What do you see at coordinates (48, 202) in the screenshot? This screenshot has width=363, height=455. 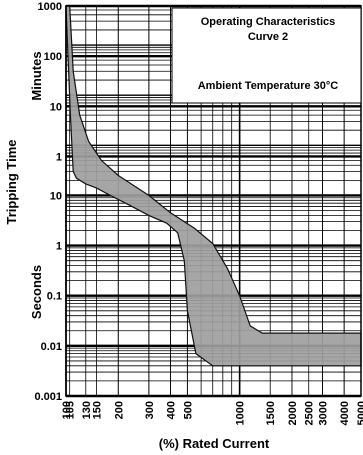 I see `y-ticks: 1000 100 10 1 10 1 0.1 0.01 0.001` at bounding box center [48, 202].